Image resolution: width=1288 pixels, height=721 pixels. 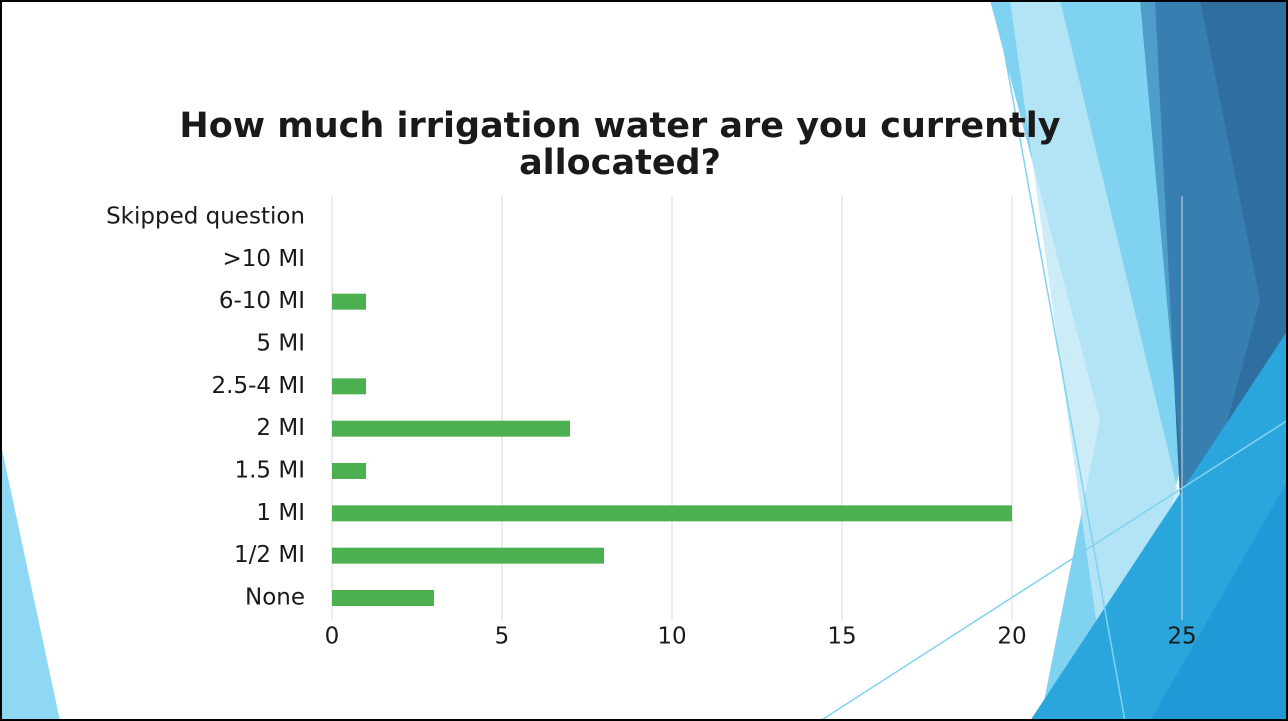 What do you see at coordinates (280, 428) in the screenshot?
I see `y-tick-label: 2 MI` at bounding box center [280, 428].